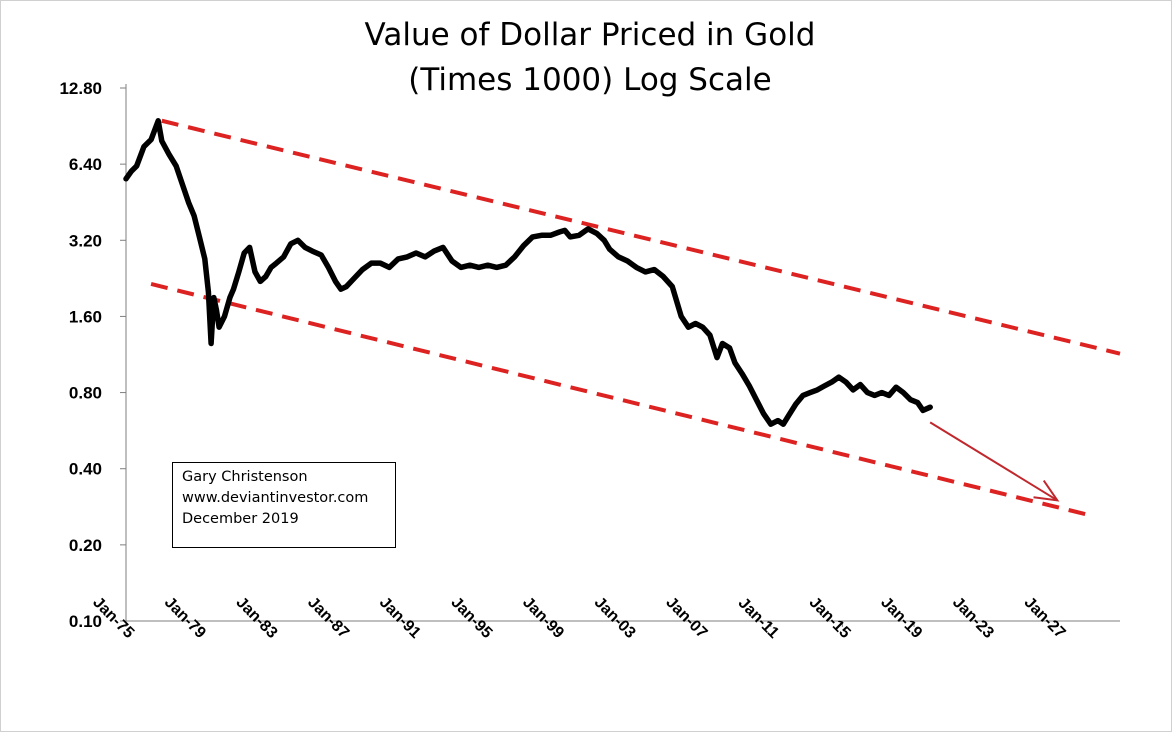  What do you see at coordinates (590, 35) in the screenshot?
I see `chart-title: Value of Dollar Priced in Gold` at bounding box center [590, 35].